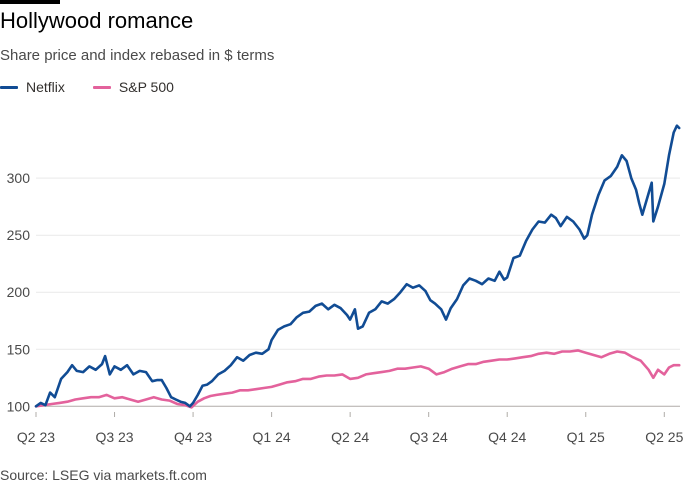  I want to click on legend-item-sp500: S&P 500, so click(133, 87).